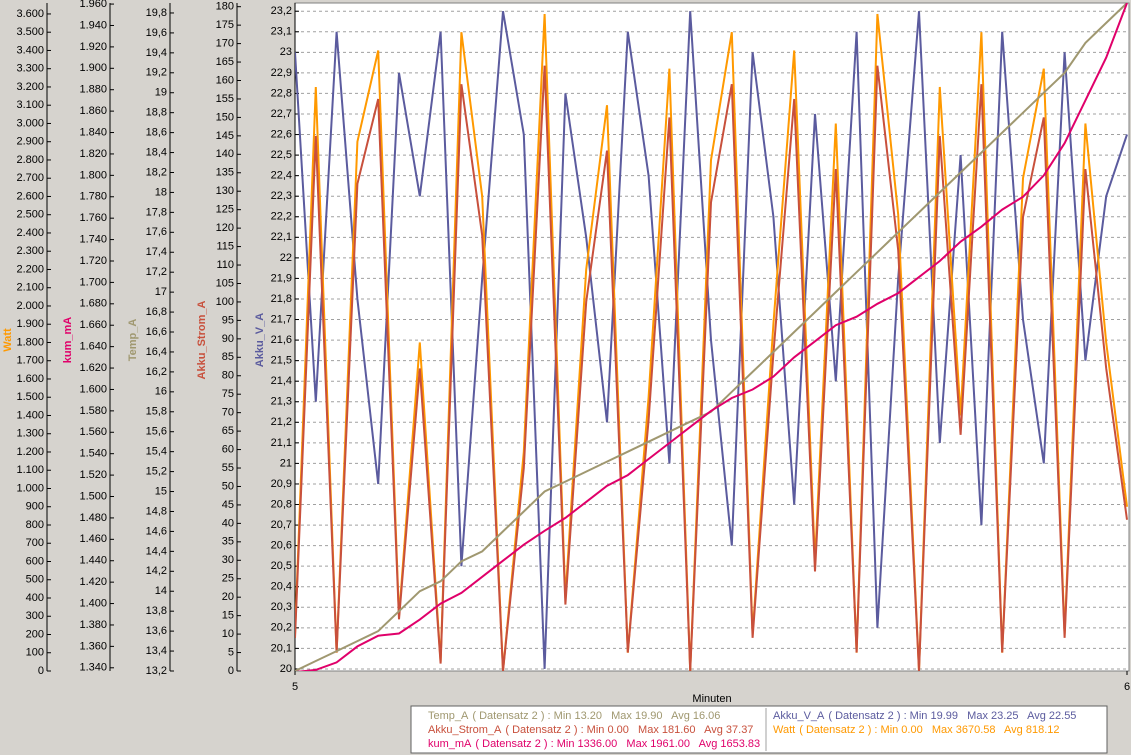 The height and width of the screenshot is (755, 1131). I want to click on y-tick-label: 140, so click(225, 154).